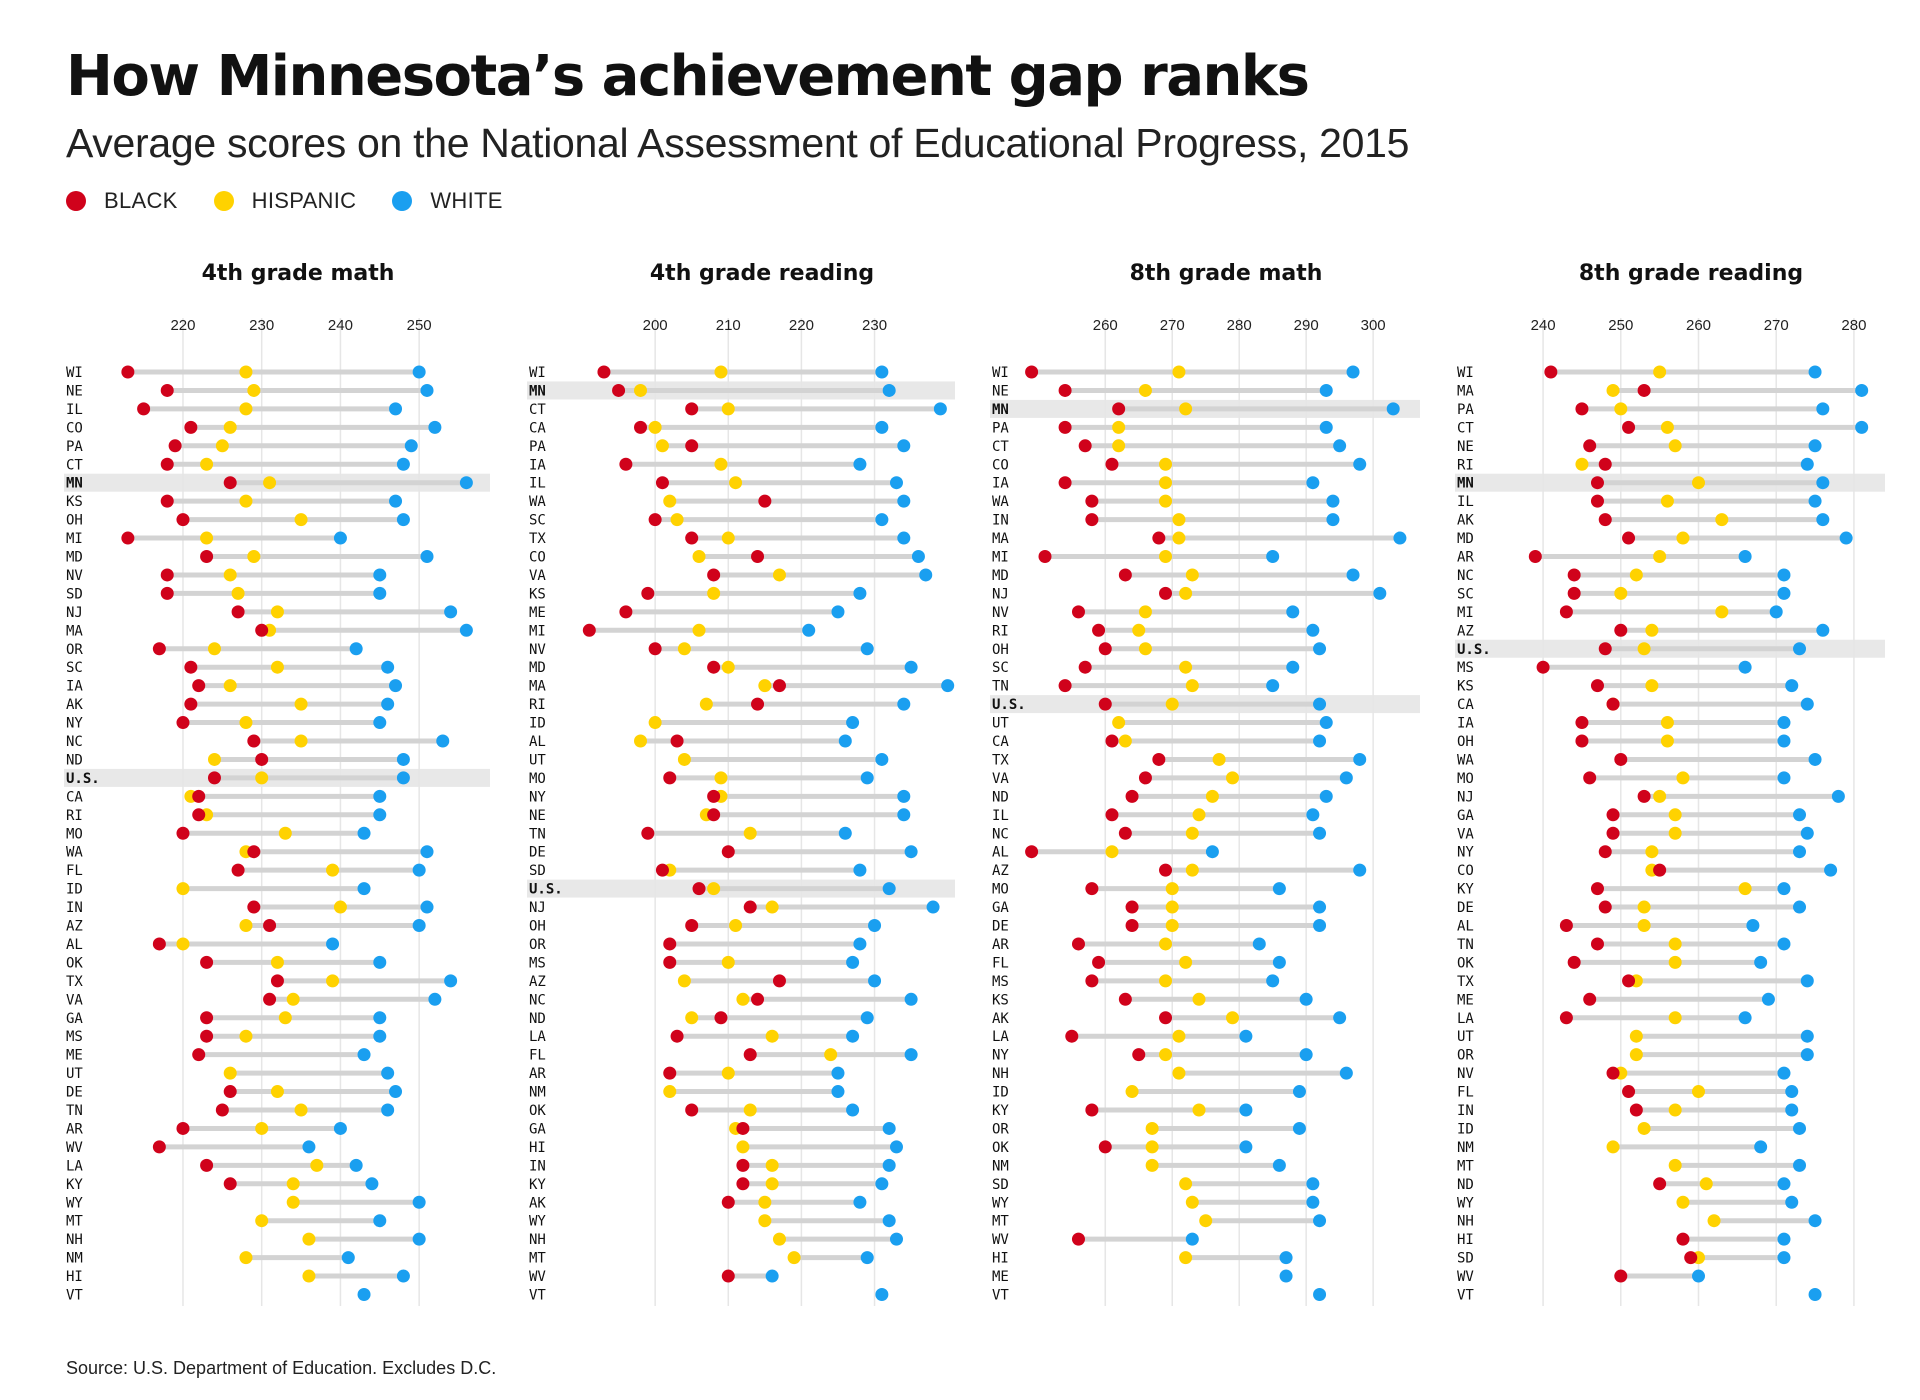 This screenshot has width=1920, height=1400. What do you see at coordinates (1620, 613) in the screenshot?
I see `row-mi: MI` at bounding box center [1620, 613].